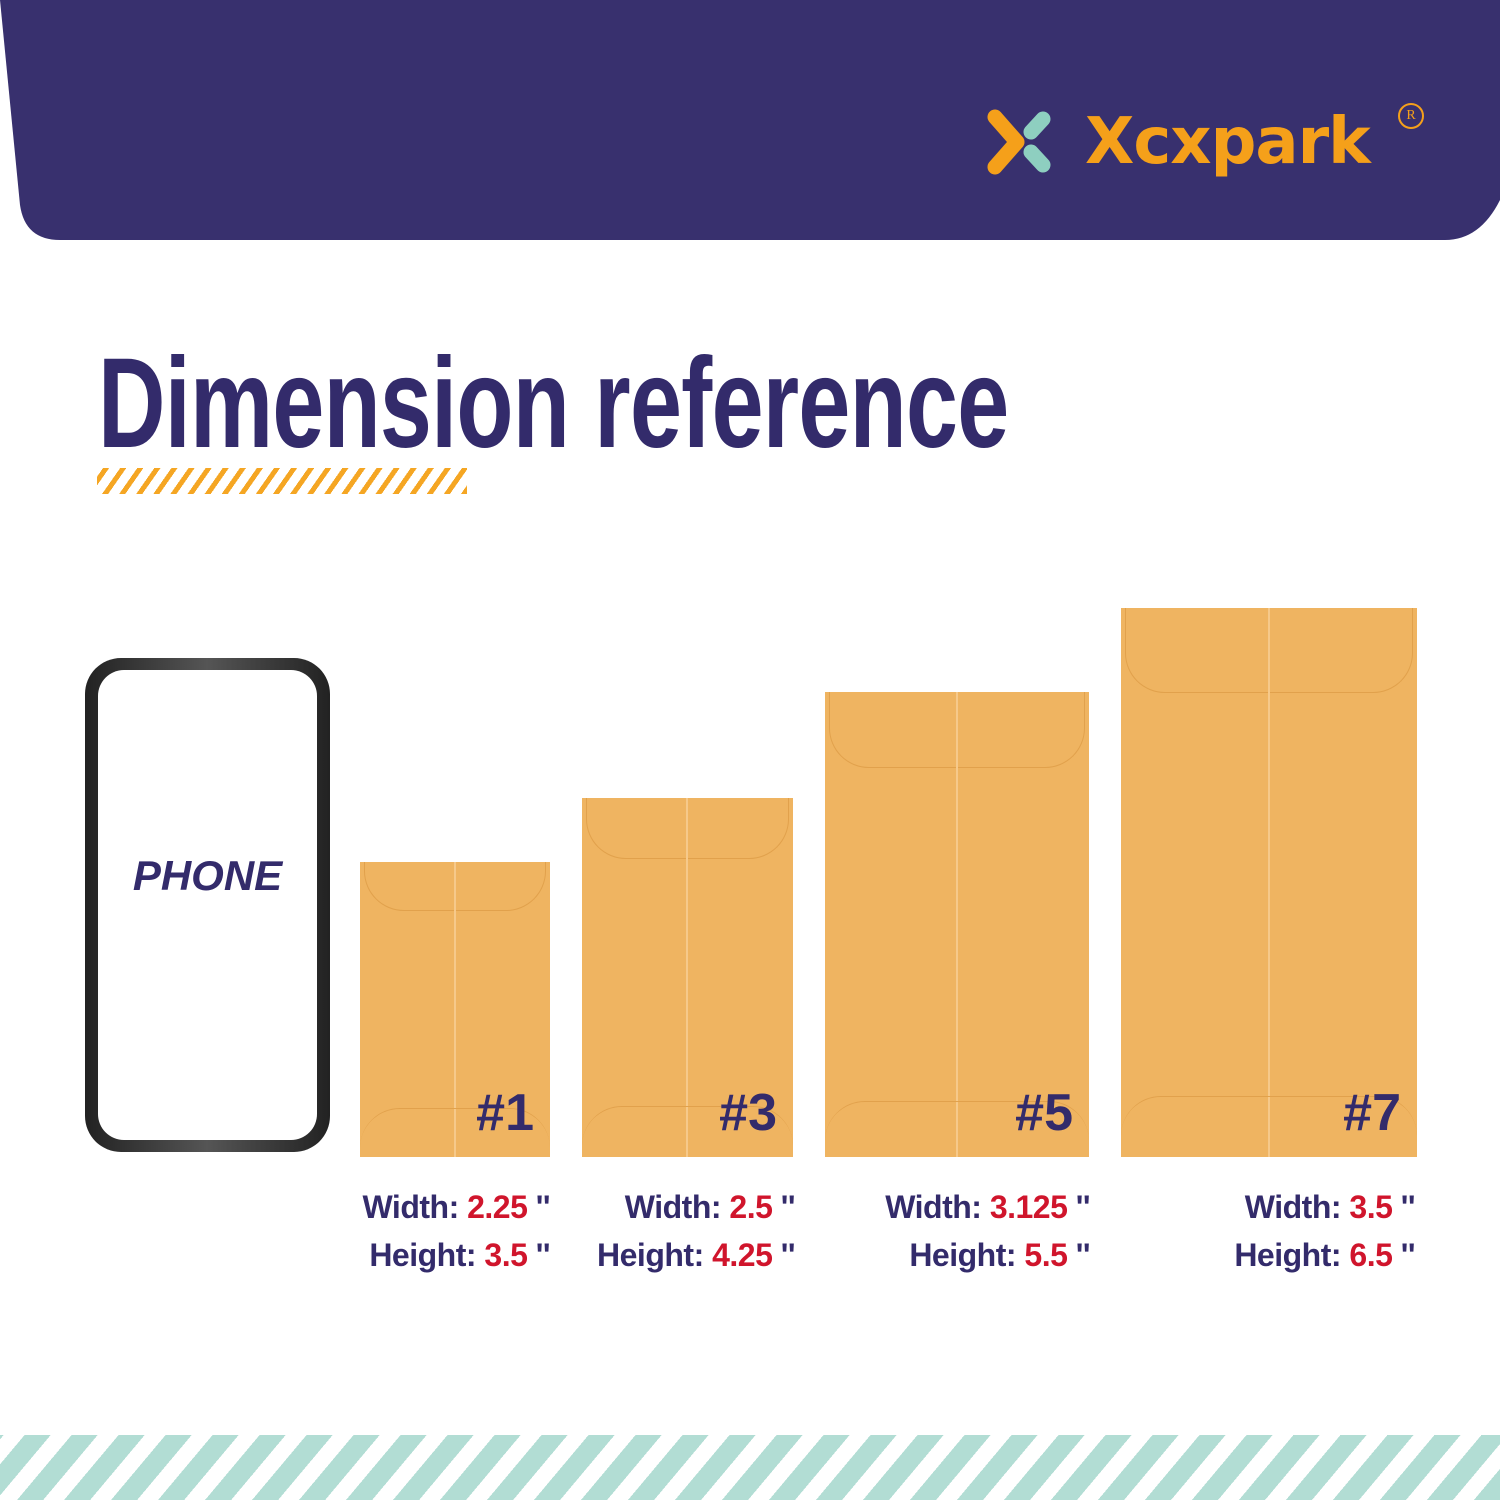 This screenshot has height=1500, width=1500. I want to click on envelope-7: #7, so click(1269, 882).